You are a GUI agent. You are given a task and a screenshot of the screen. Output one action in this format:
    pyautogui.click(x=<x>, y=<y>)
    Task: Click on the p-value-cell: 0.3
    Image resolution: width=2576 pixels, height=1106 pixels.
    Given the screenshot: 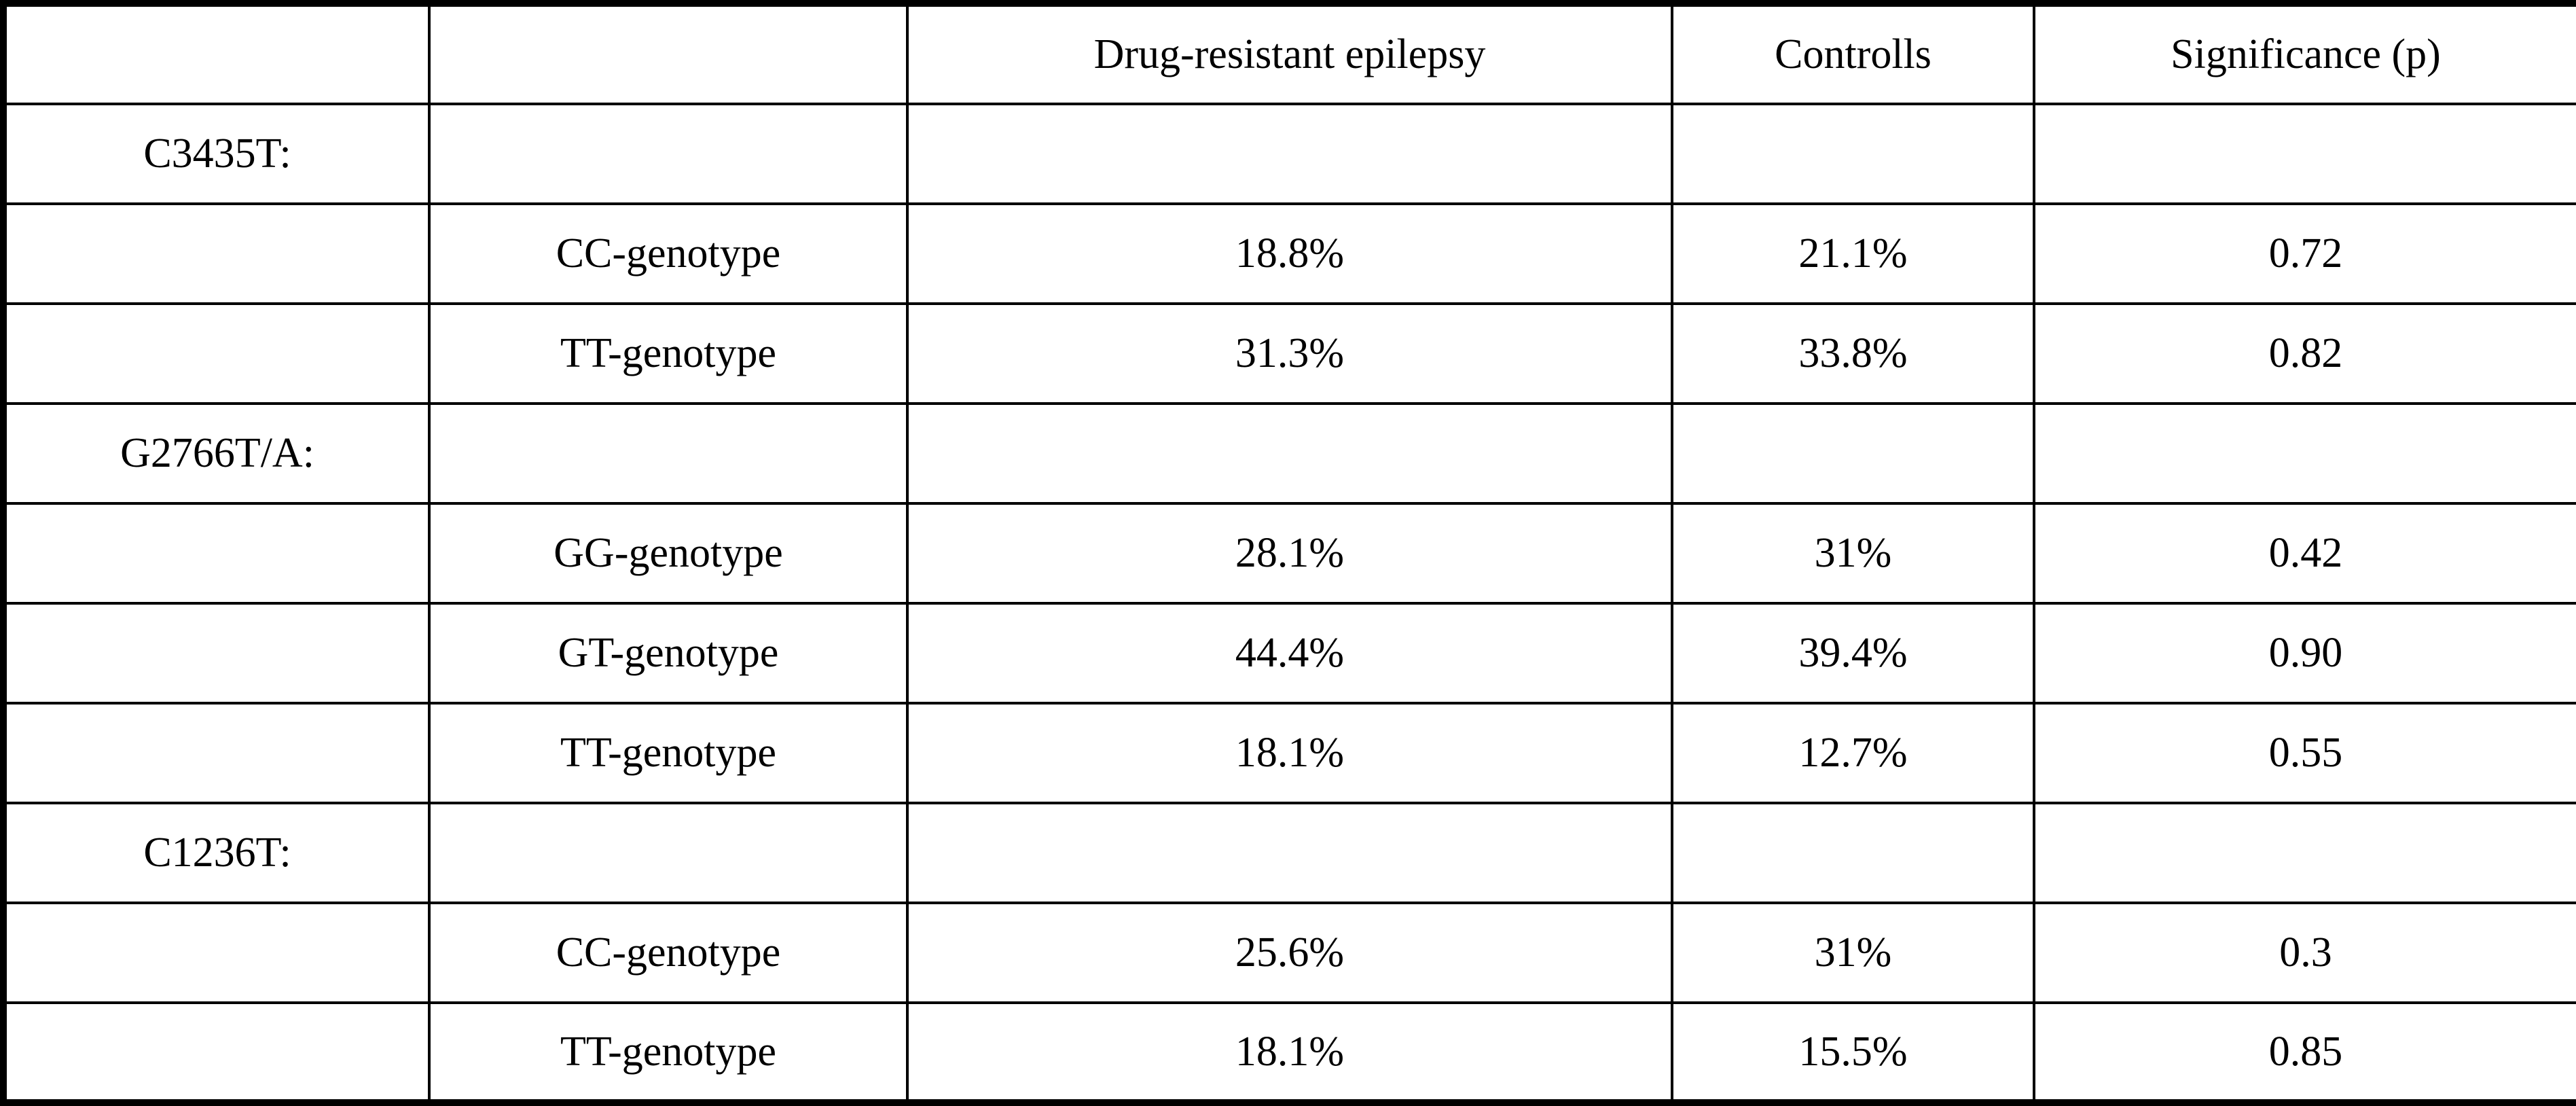 What is the action you would take?
    pyautogui.click(x=2304, y=953)
    